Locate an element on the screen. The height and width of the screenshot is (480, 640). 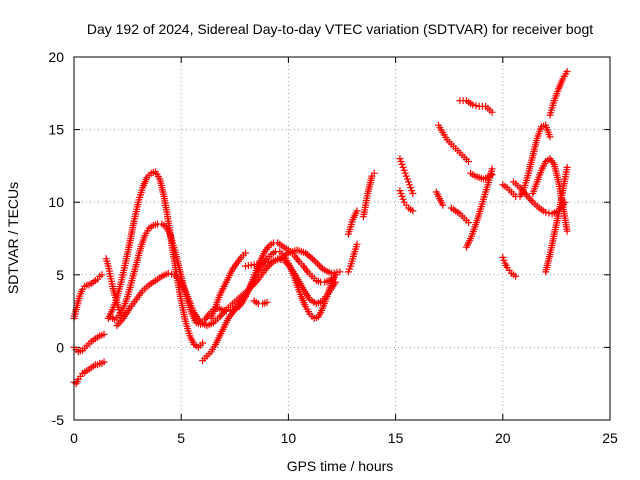
series-arc19 is located at coordinates (459, 215).